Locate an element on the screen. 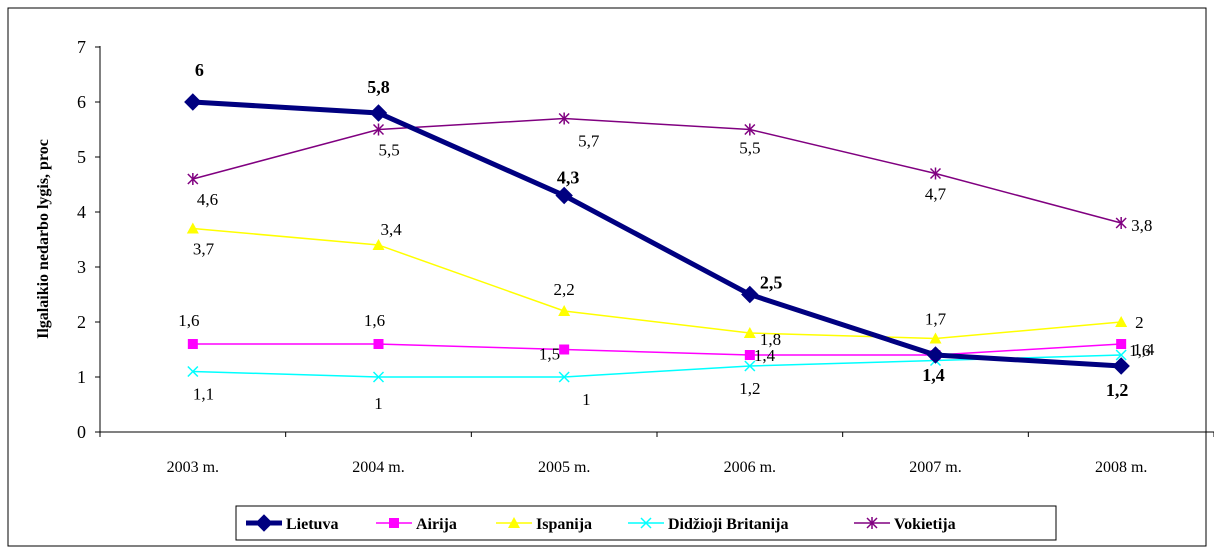 The image size is (1214, 553). y-tick-label: 7 is located at coordinates (81, 47).